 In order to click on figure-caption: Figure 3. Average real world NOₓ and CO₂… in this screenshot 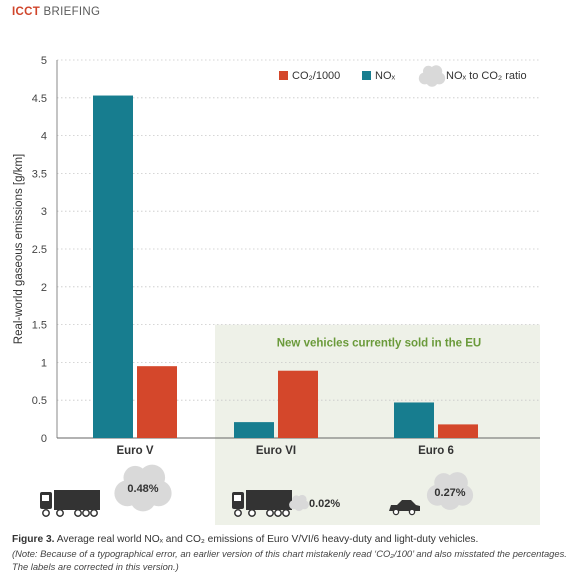, I will do `click(295, 539)`.